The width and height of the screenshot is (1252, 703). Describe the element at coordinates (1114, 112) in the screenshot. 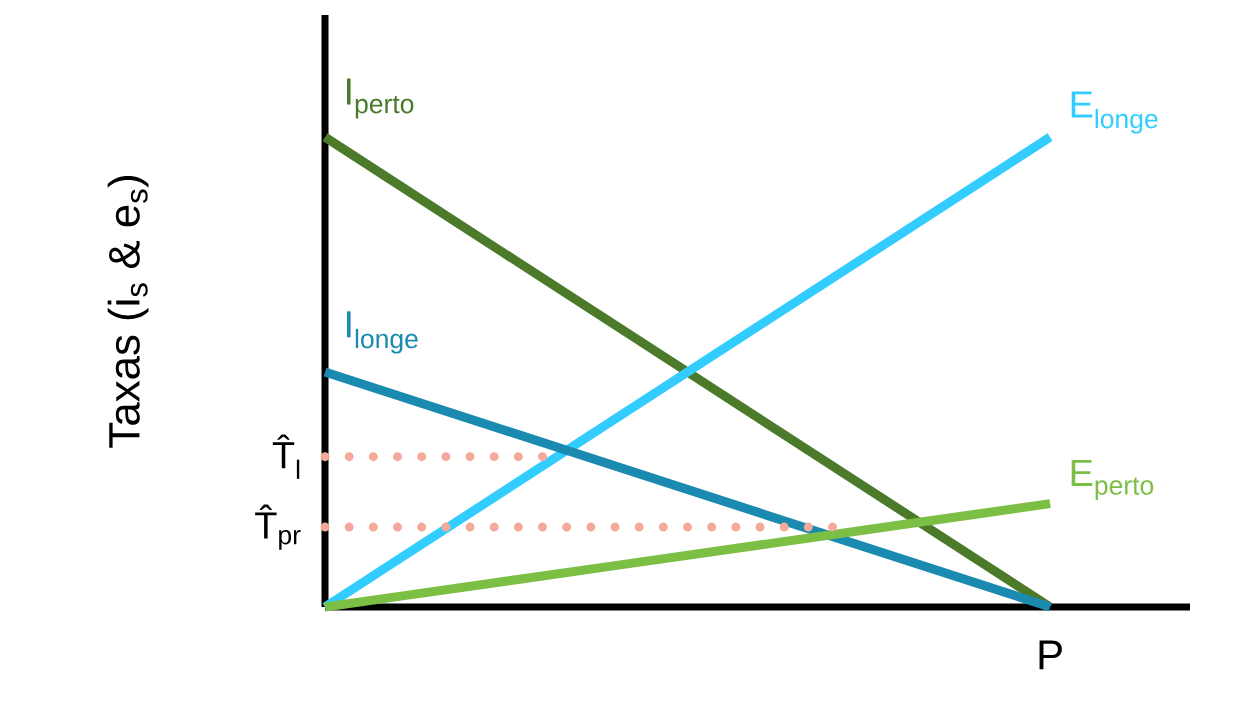

I see `series-label: E$_{longe}$` at that location.